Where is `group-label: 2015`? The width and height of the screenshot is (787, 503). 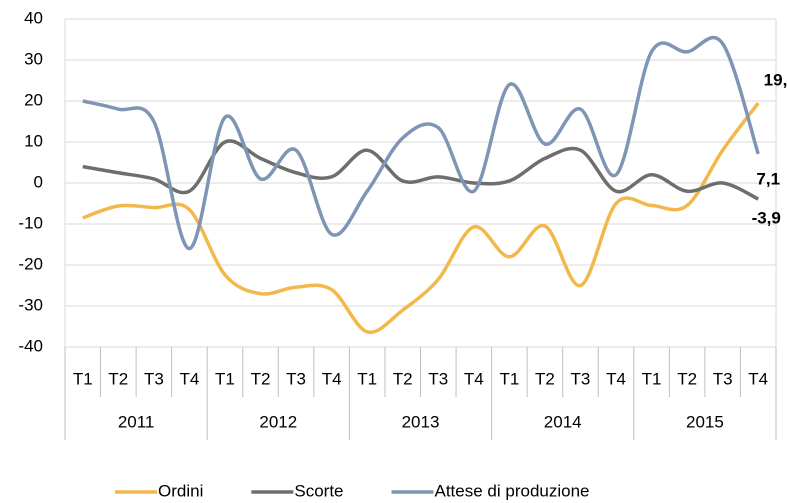
group-label: 2015 is located at coordinates (705, 421).